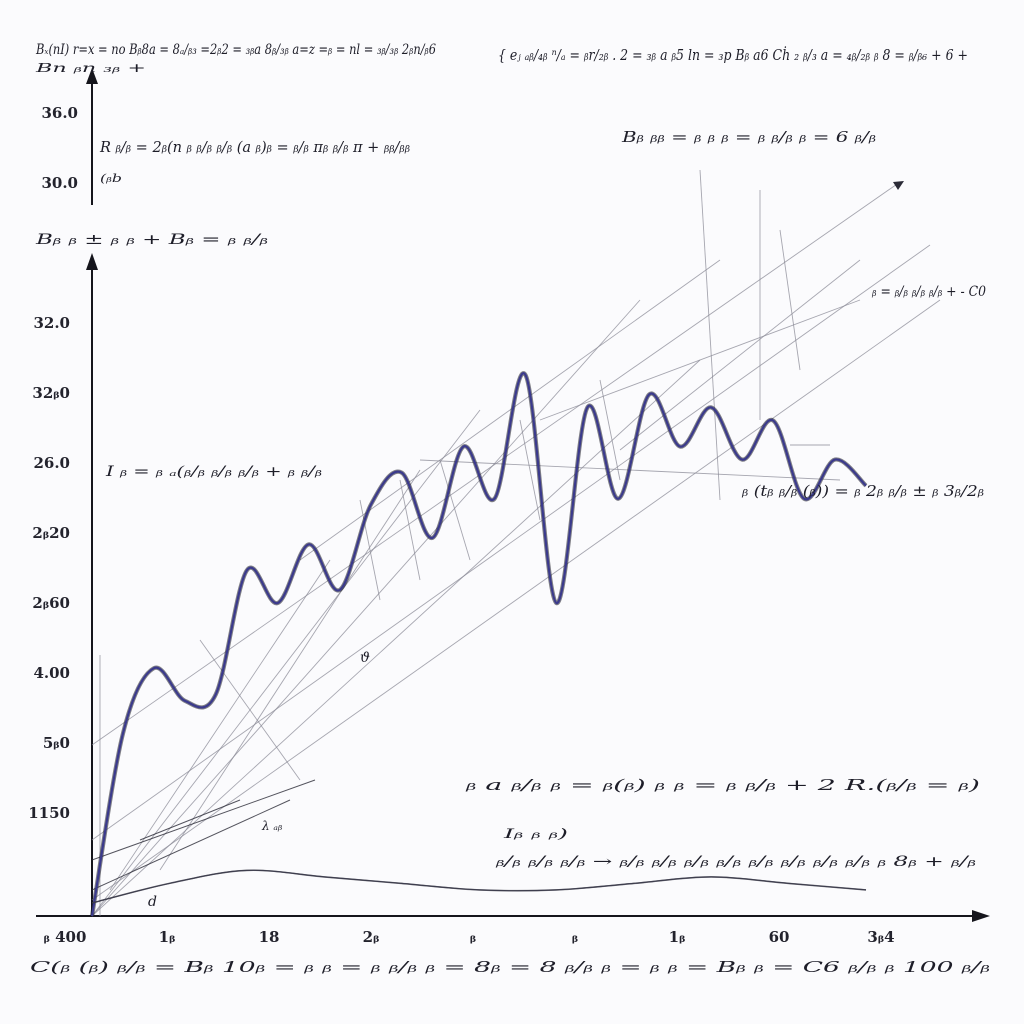 The width and height of the screenshot is (1024, 1024). I want to click on x-tick-label: ᵦ 400, so click(65, 937).